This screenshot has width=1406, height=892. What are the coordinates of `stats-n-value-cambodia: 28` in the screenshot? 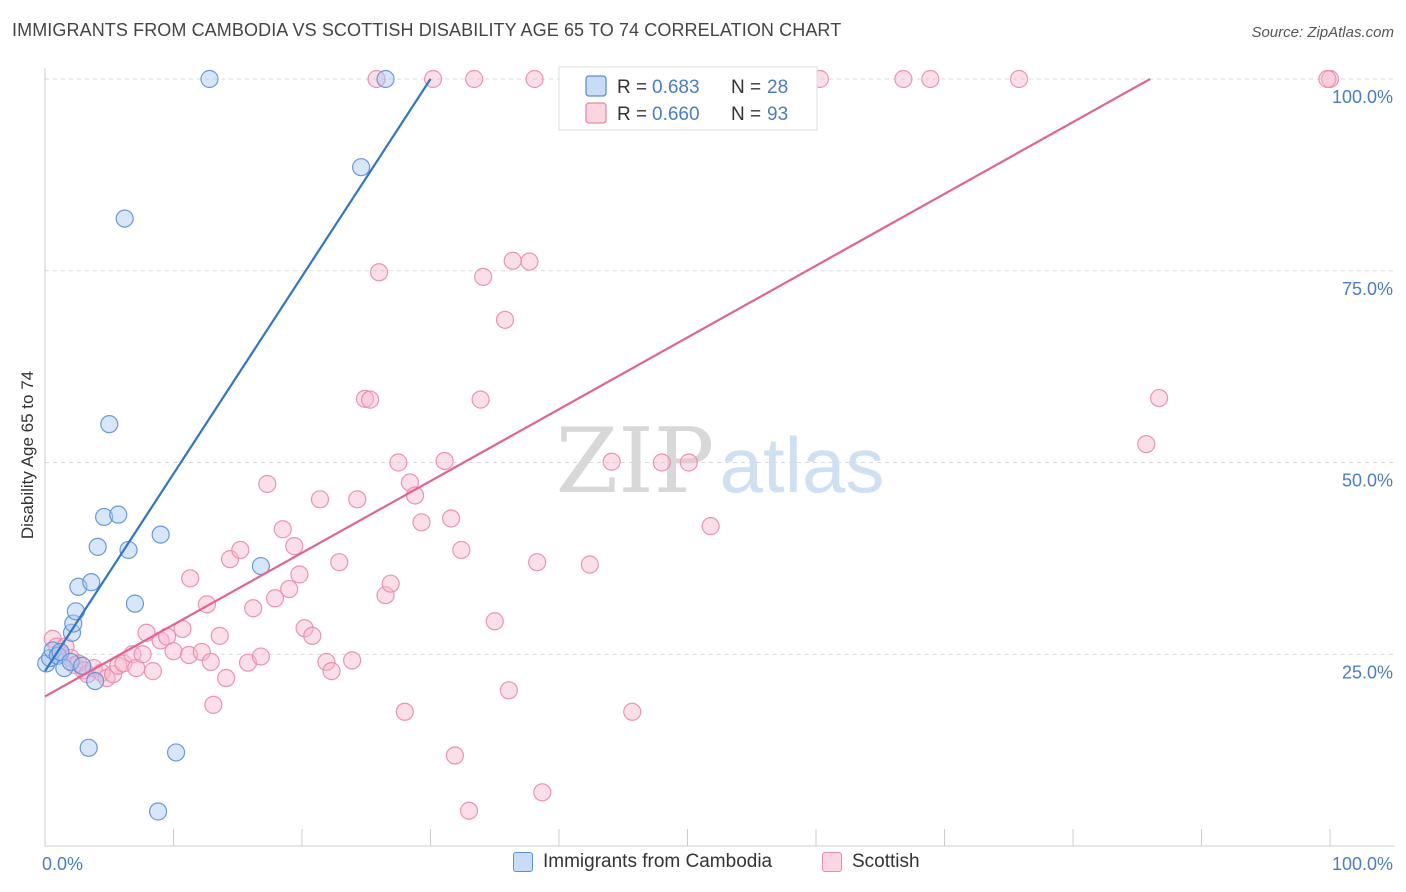 It's located at (777, 87).